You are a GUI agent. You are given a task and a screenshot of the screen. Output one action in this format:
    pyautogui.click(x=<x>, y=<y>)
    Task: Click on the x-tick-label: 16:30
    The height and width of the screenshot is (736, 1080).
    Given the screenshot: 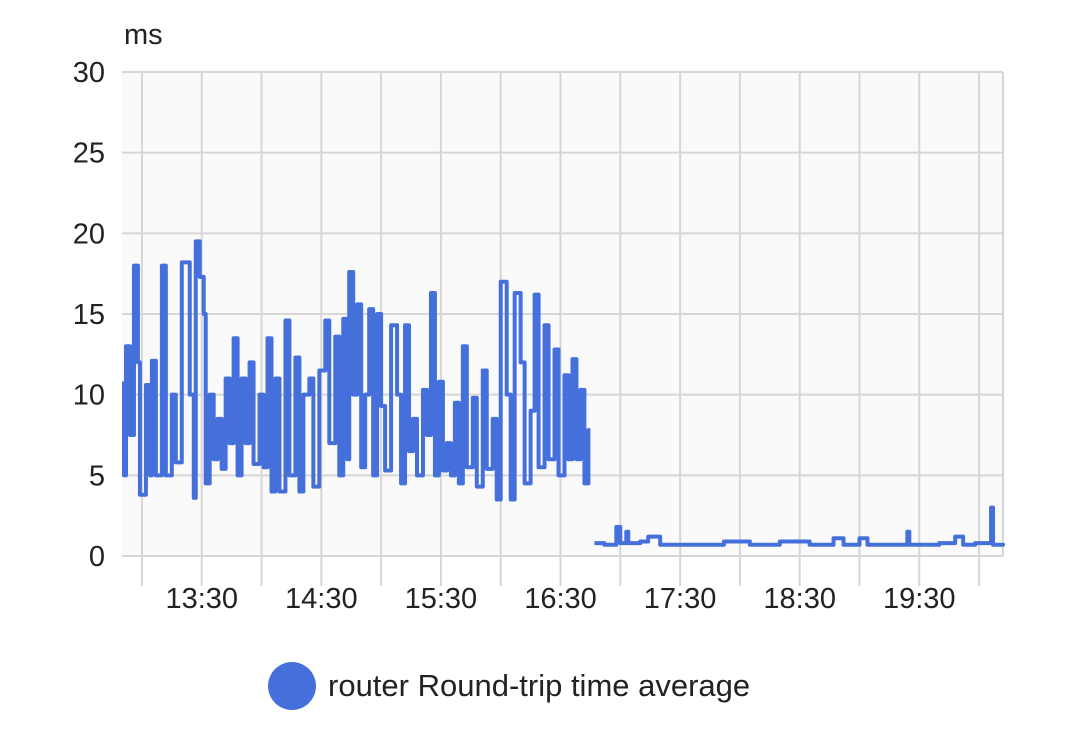 What is the action you would take?
    pyautogui.click(x=560, y=599)
    